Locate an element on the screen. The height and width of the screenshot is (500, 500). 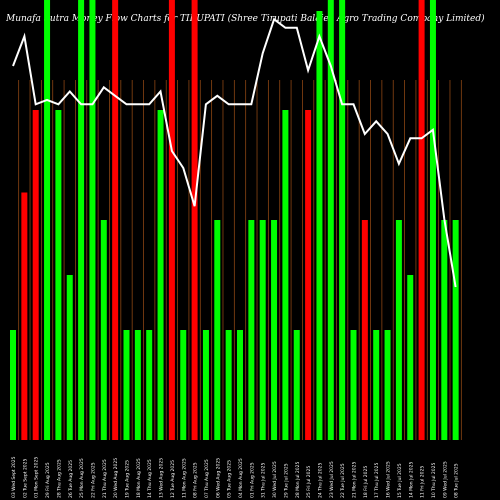
x-tick-label: 25 Fri Jul 2025 is located at coordinates (309, 482).